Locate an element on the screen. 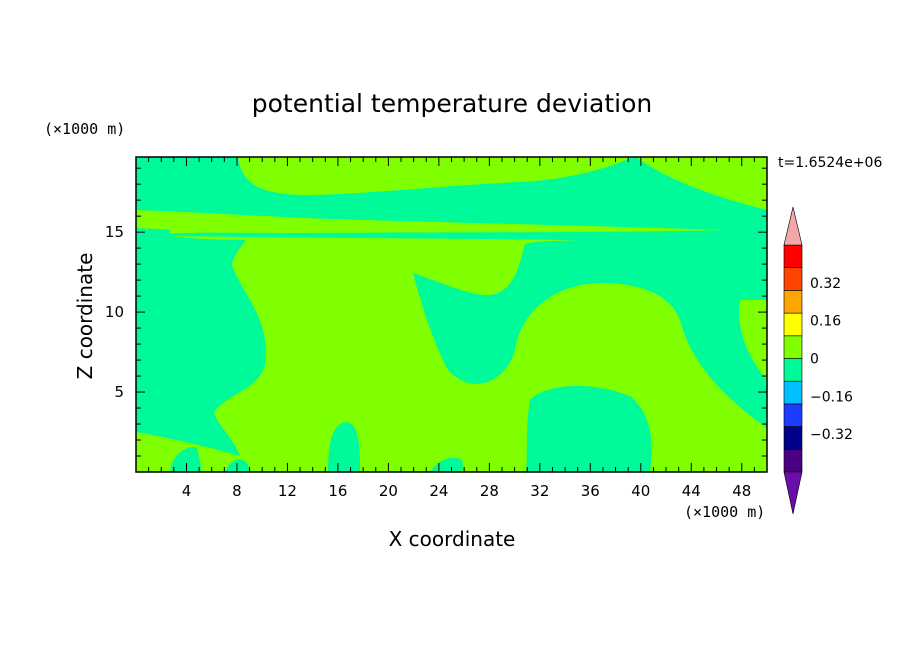 The image size is (904, 654). x-tick-label: 12 is located at coordinates (287, 491).